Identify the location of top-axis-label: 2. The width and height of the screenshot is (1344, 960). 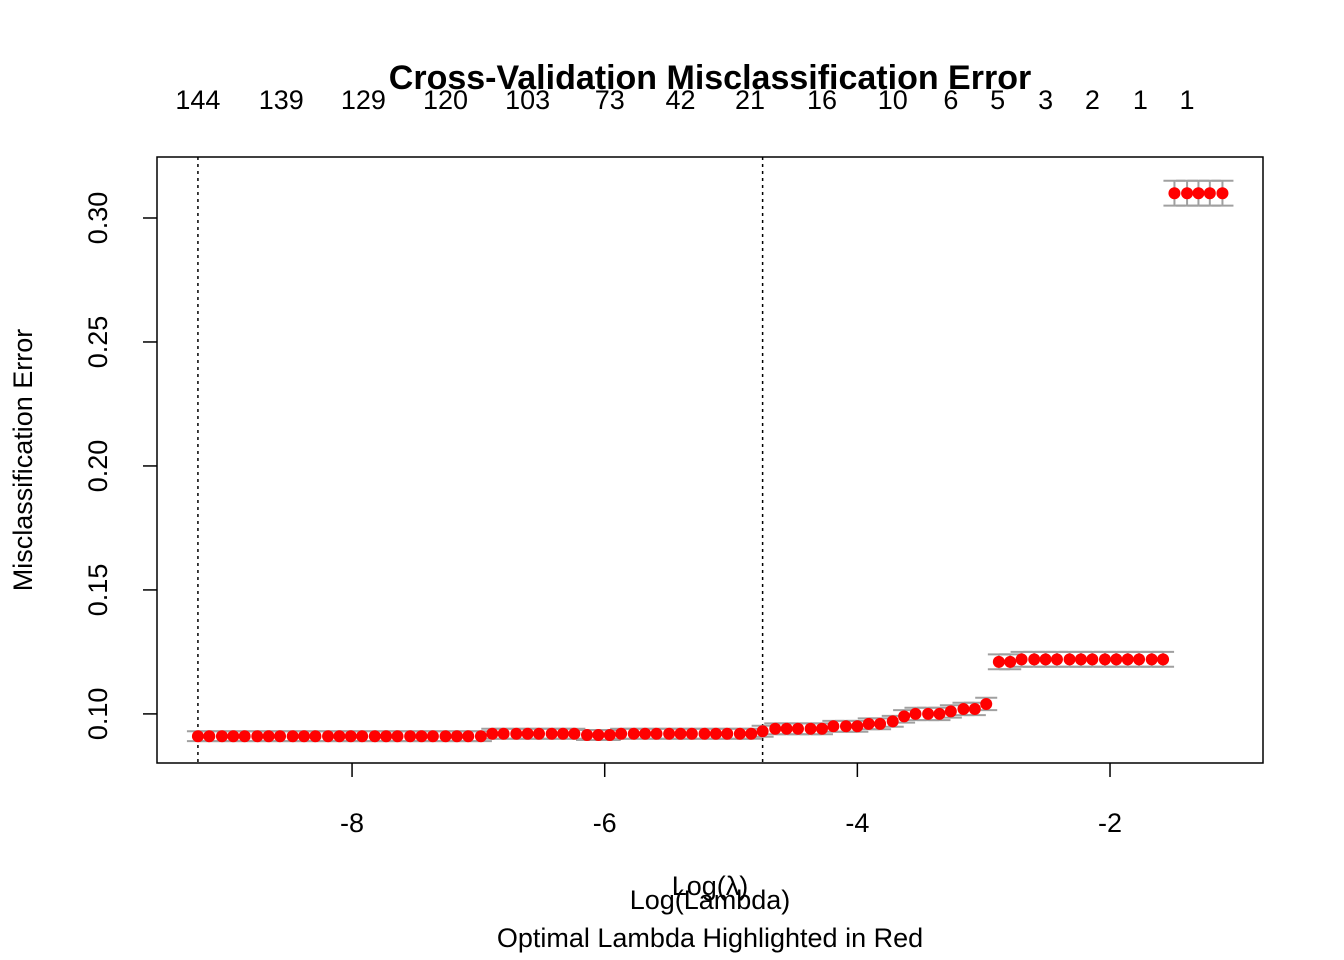
(1092, 100).